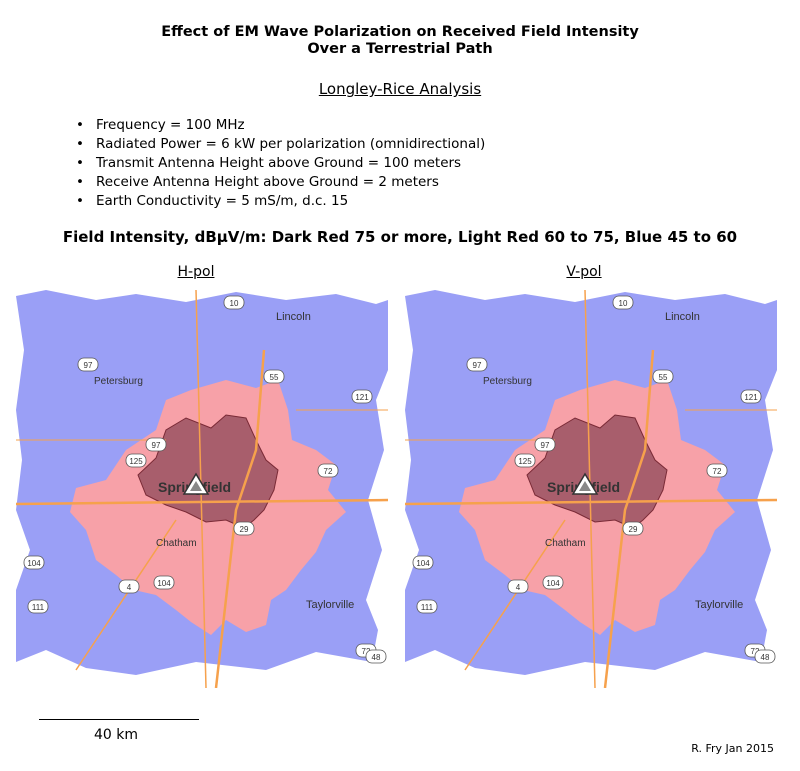  I want to click on city-label-petersburg: Petersburg, so click(507, 381).